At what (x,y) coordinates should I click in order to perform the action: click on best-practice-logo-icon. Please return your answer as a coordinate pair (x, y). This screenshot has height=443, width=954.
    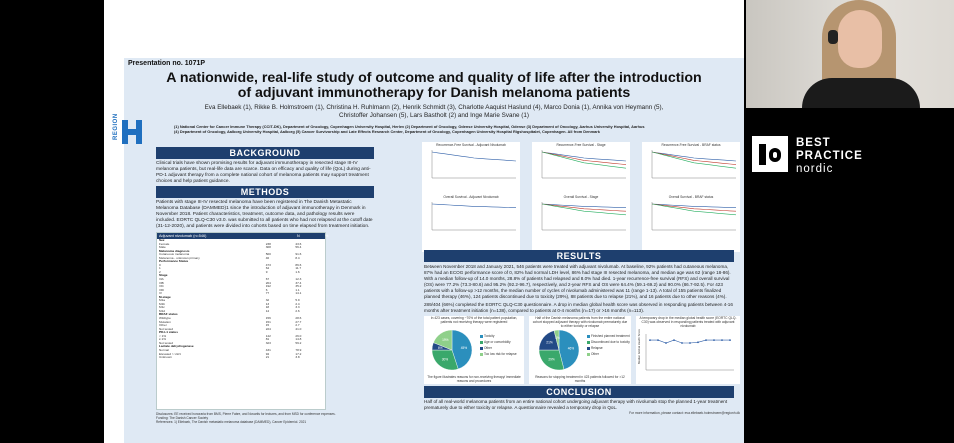
    Looking at the image, I should click on (770, 154).